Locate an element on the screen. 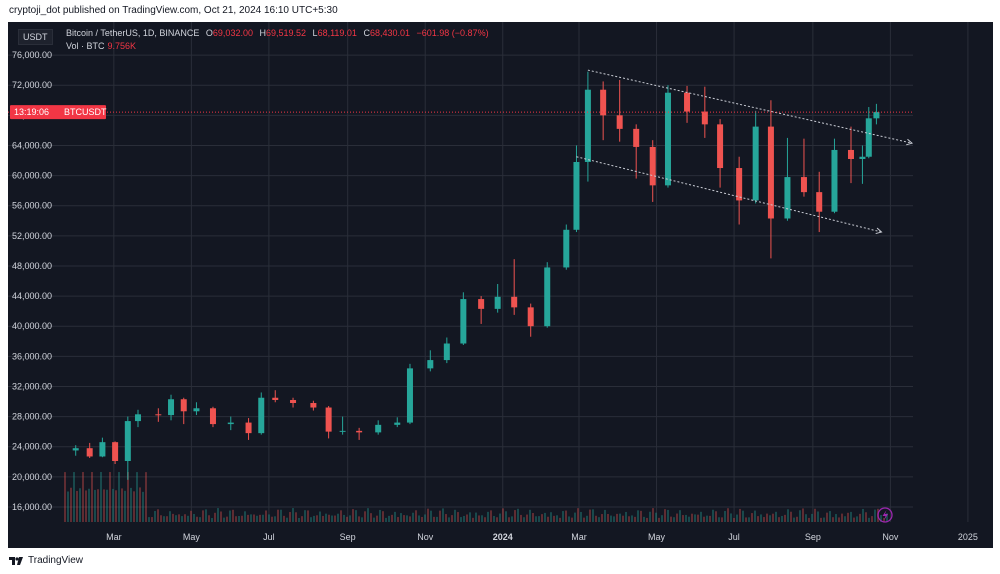 The height and width of the screenshot is (574, 1000). y-tick-label: 72,000.00 is located at coordinates (32, 85).